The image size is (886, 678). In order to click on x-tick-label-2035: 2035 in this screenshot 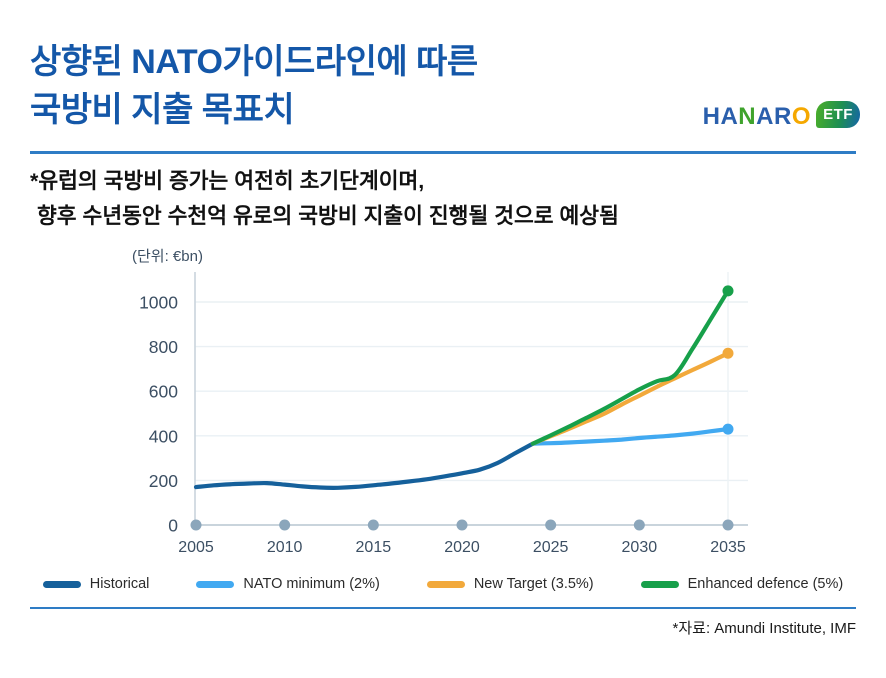, I will do `click(728, 547)`.